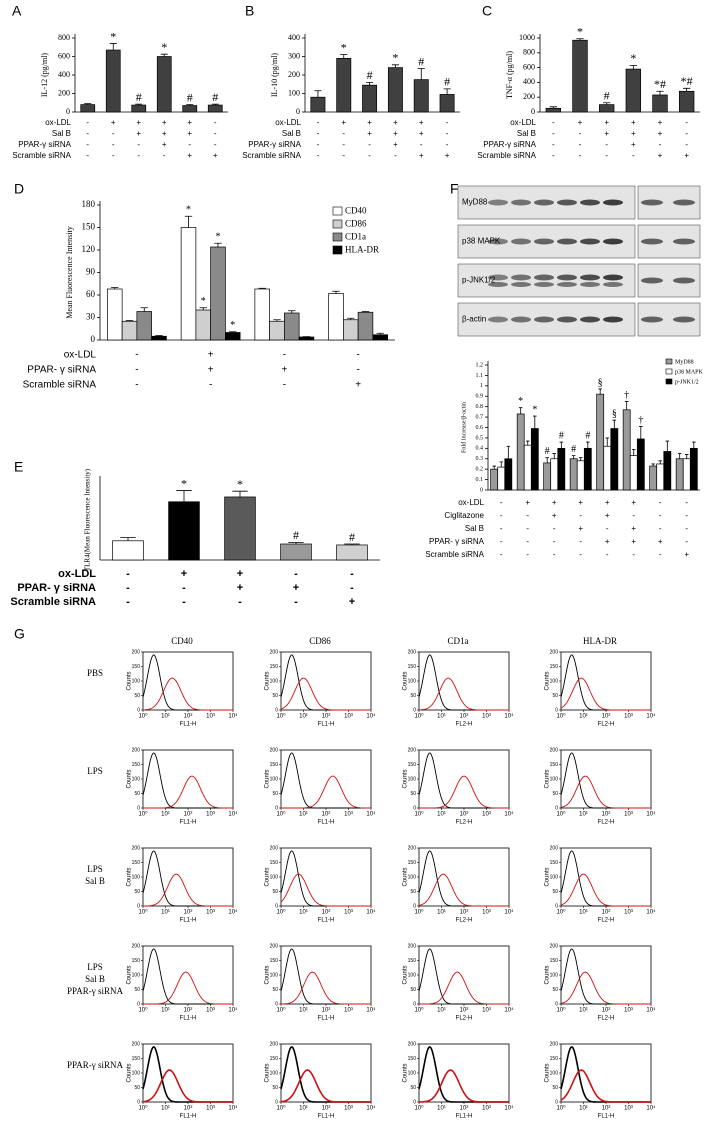 Image resolution: width=708 pixels, height=1140 pixels. I want to click on y-tick-label: 30, so click(91, 317).